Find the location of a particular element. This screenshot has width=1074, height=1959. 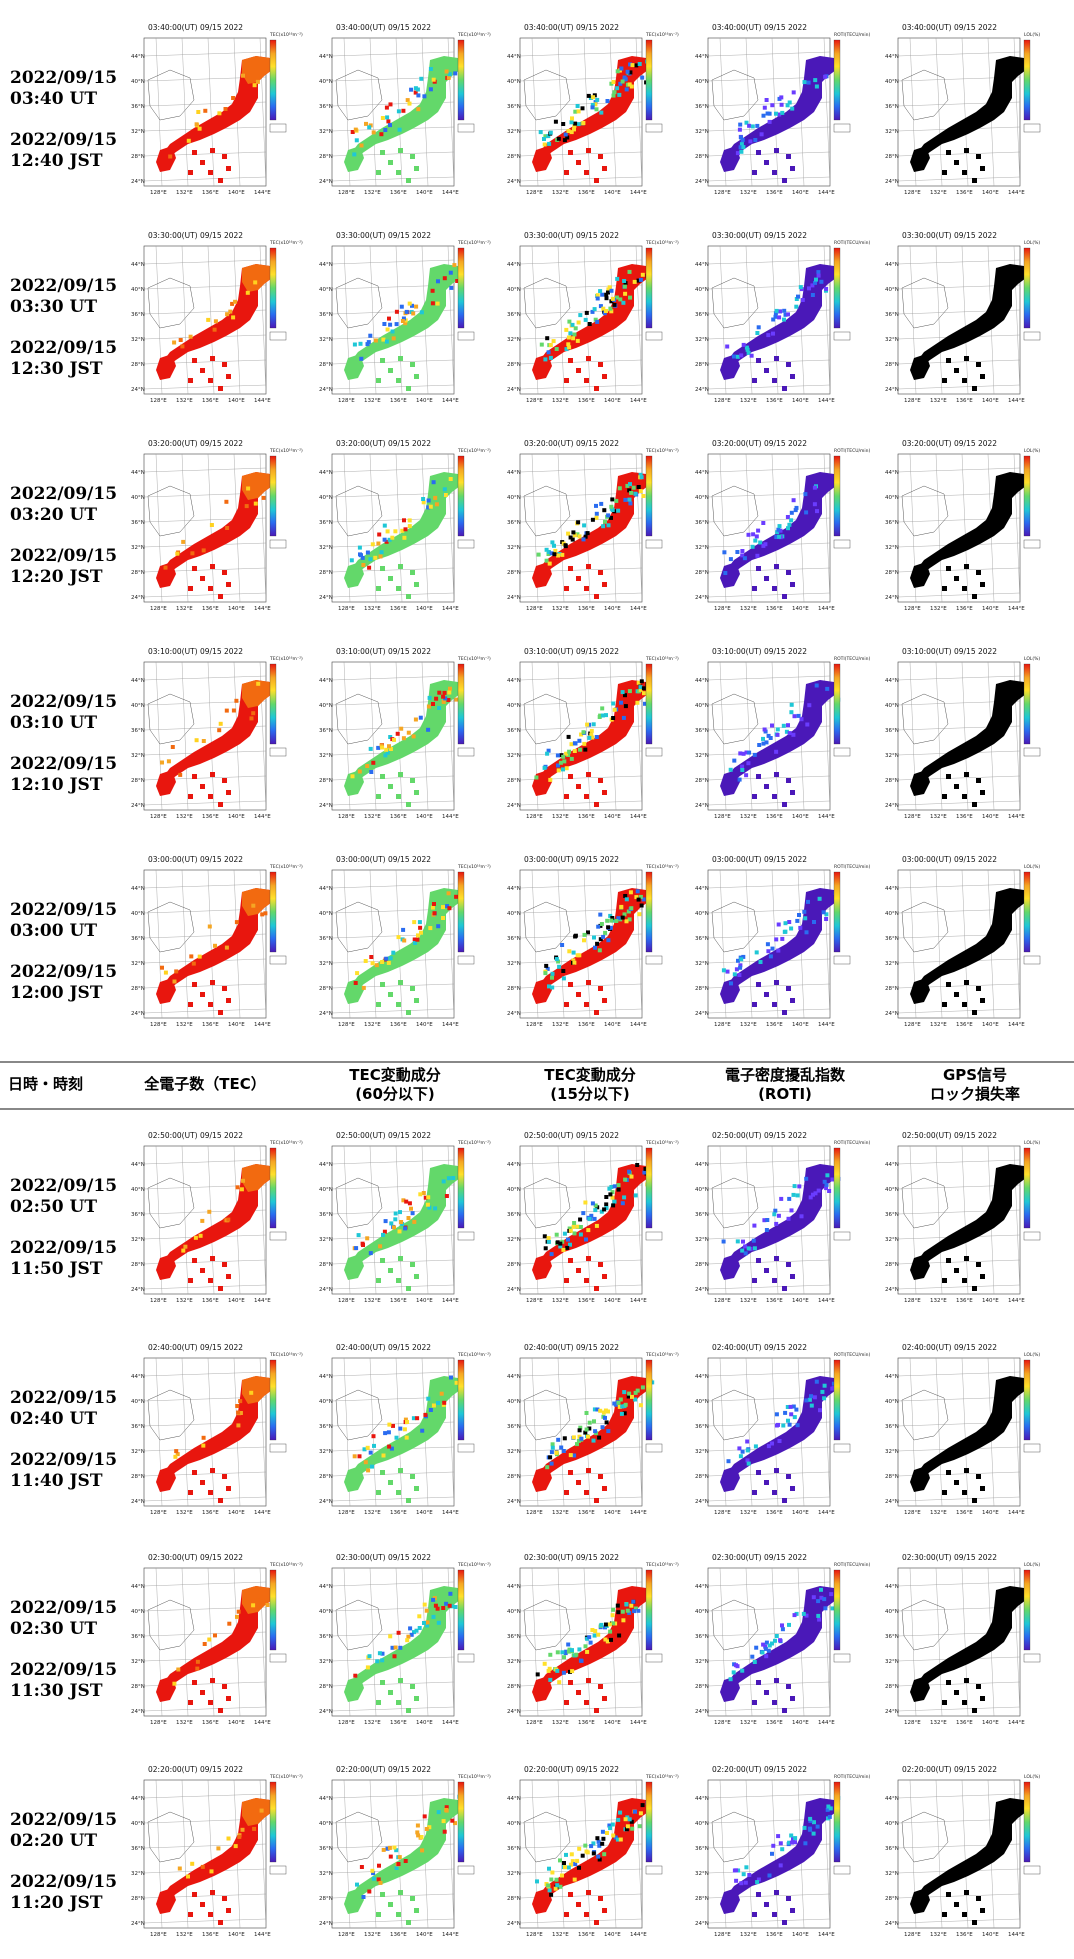

panel-title: 03:10:00(UT) 09/15 2022 is located at coordinates (949, 651).